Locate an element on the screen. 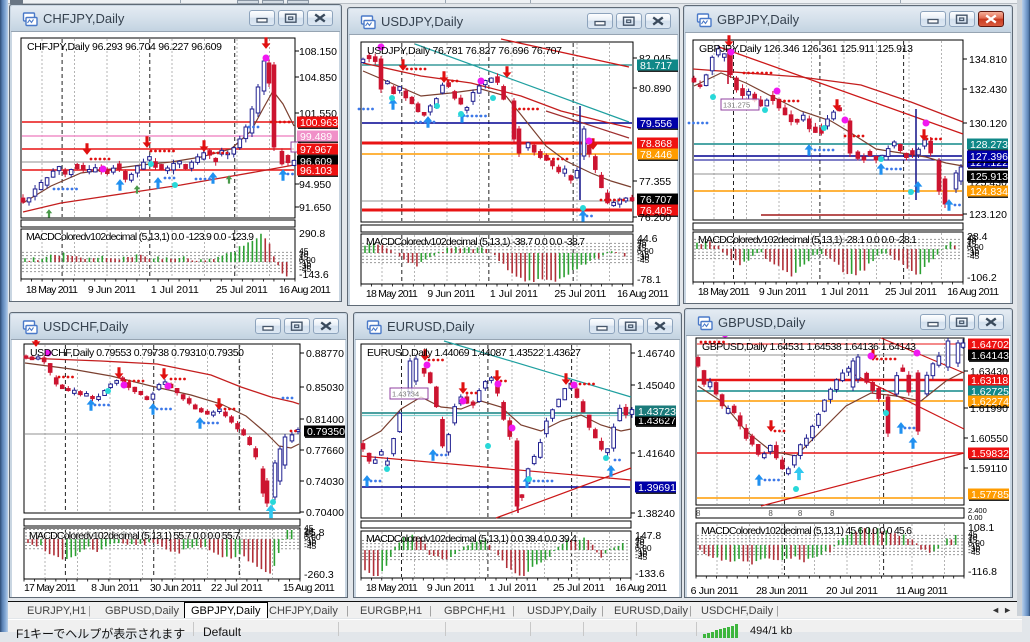  svg-text: 1.64702 is located at coordinates (990, 345).